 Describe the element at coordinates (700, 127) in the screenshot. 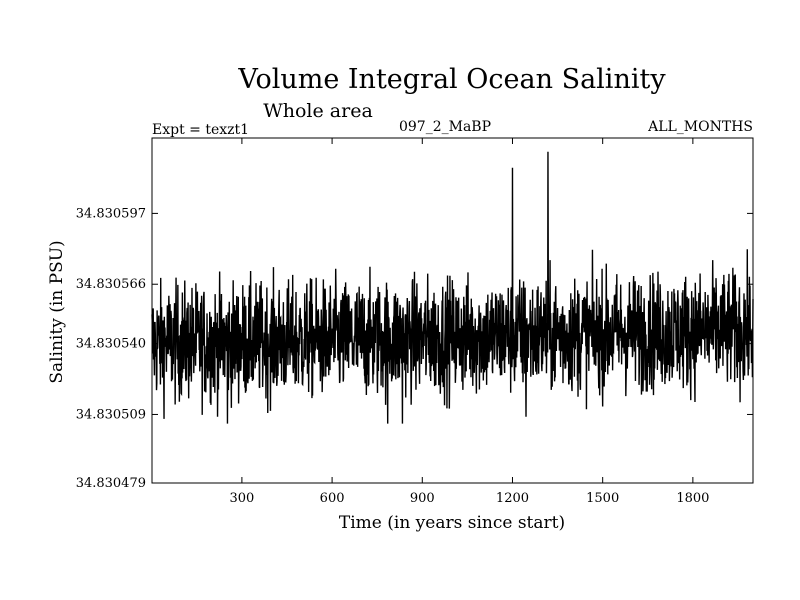

I see `period-label: ALL_MONTHS` at that location.